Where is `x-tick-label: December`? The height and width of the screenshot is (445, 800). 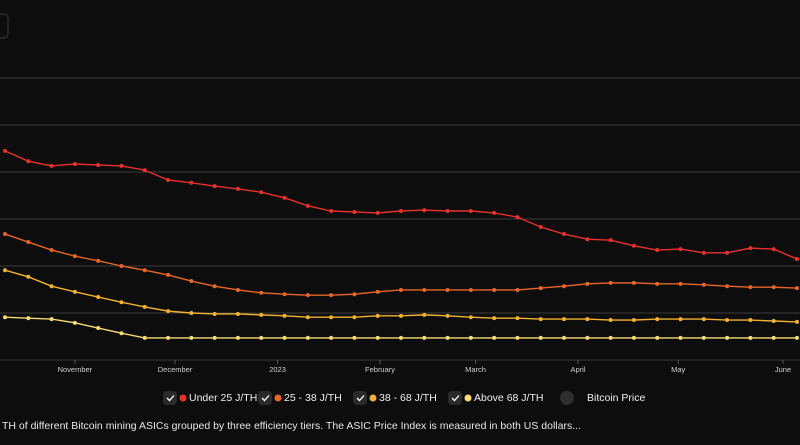 x-tick-label: December is located at coordinates (175, 369).